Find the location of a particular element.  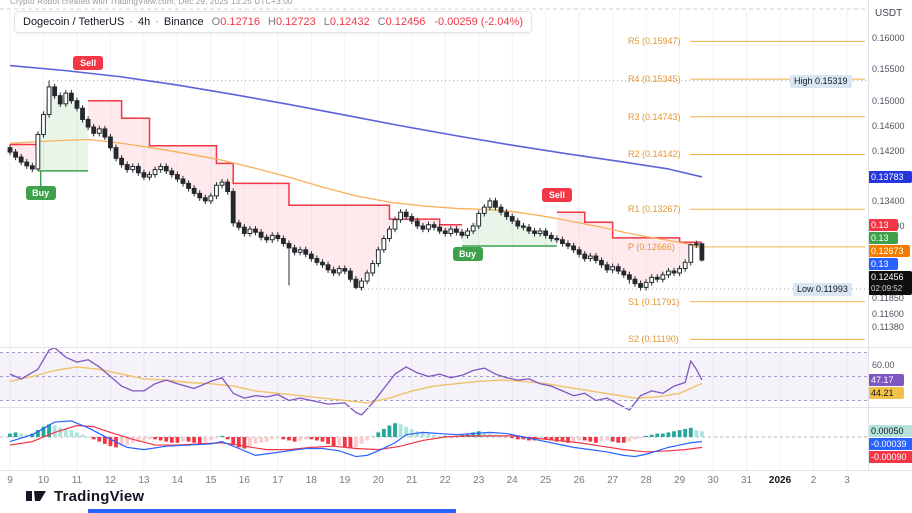

symbol-title: Dogecoin / TetherUS is located at coordinates (74, 22).